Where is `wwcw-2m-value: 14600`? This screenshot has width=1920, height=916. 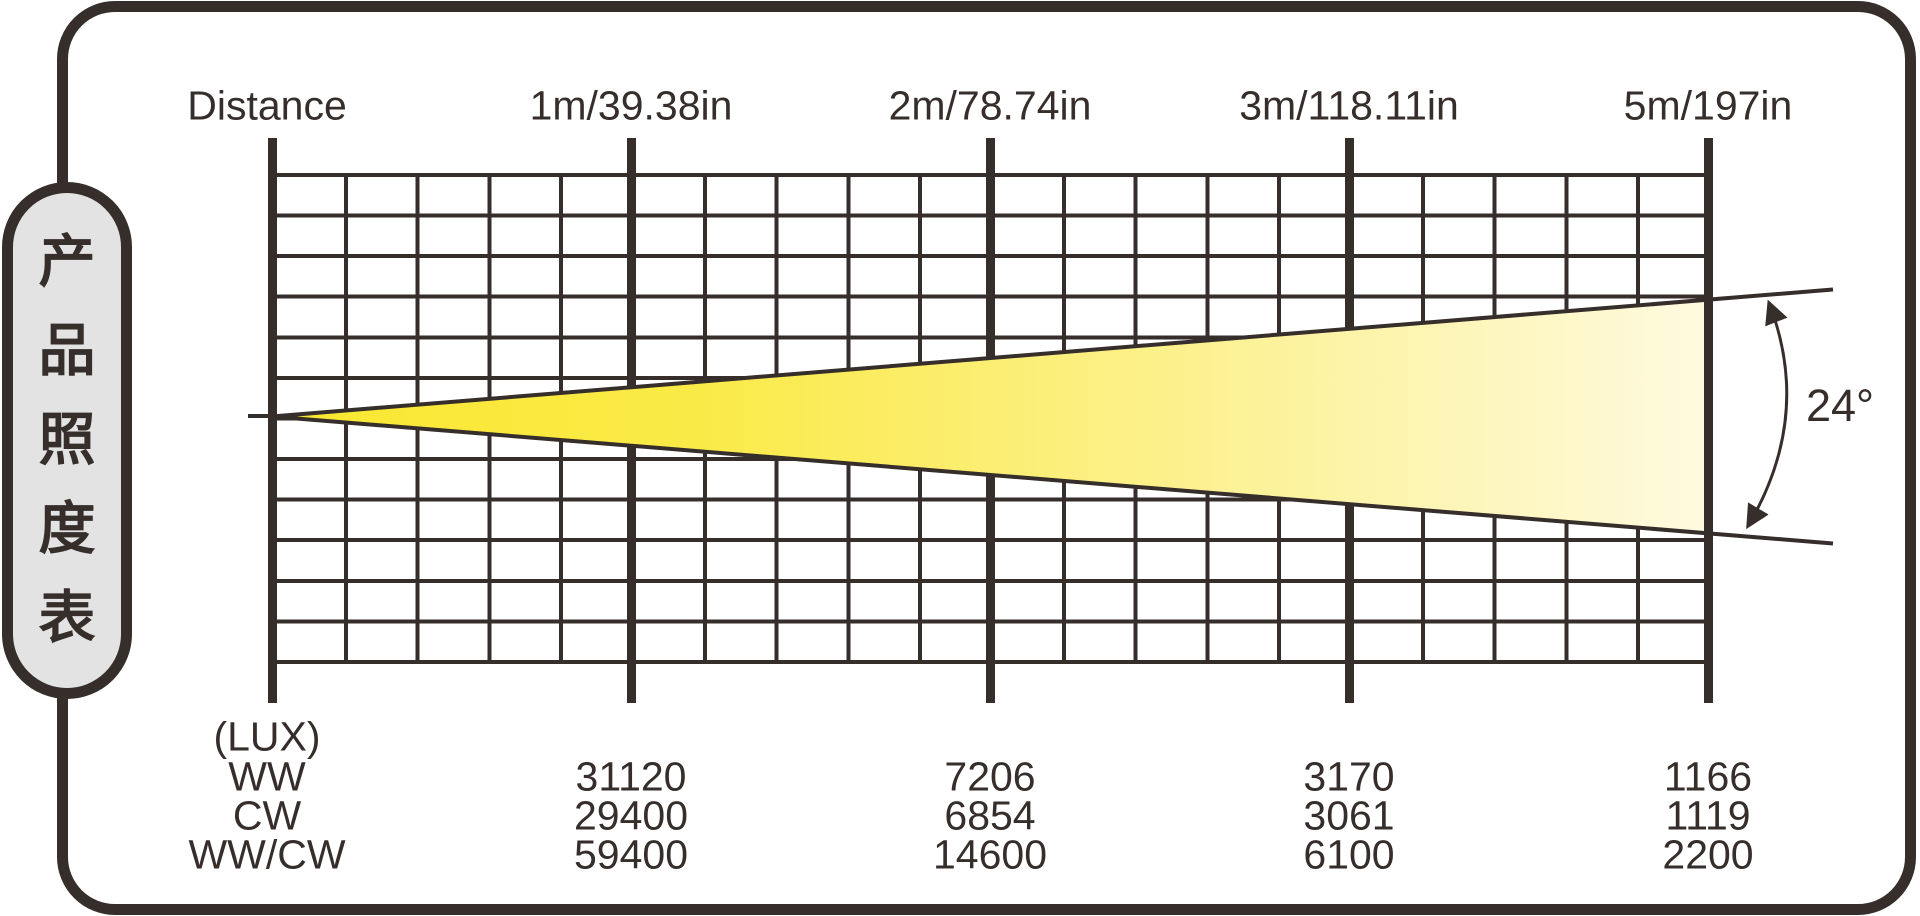
wwcw-2m-value: 14600 is located at coordinates (990, 854).